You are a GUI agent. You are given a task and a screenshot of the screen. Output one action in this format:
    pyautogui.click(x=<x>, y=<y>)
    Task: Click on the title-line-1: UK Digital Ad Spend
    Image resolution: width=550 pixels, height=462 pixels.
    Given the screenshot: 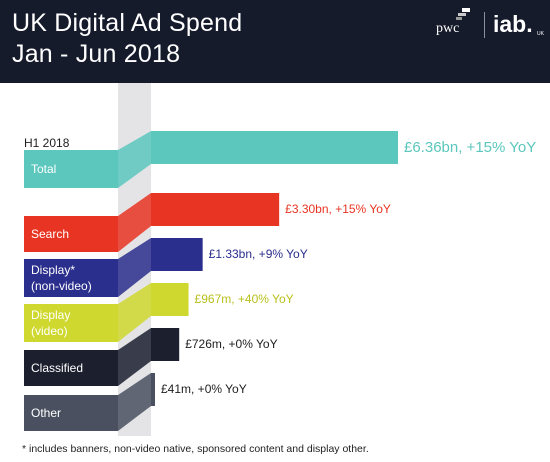 What is the action you would take?
    pyautogui.click(x=127, y=23)
    